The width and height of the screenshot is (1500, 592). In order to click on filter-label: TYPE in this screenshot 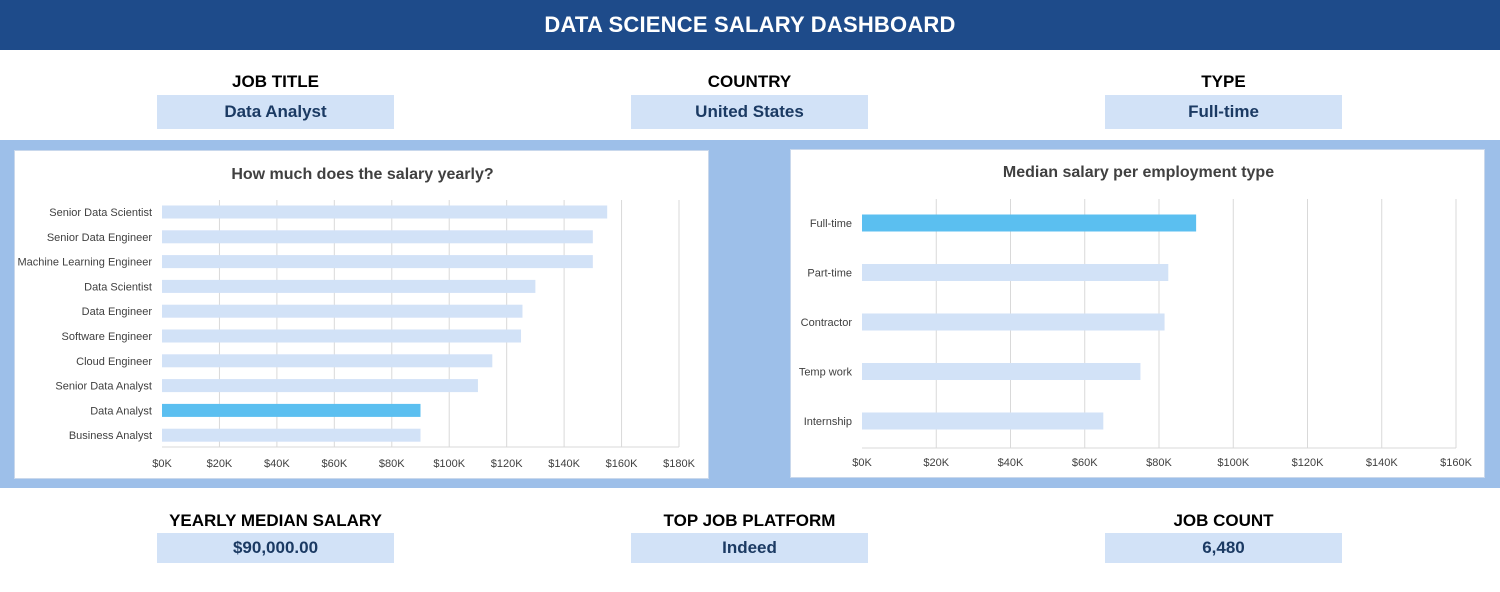, I will do `click(1223, 81)`.